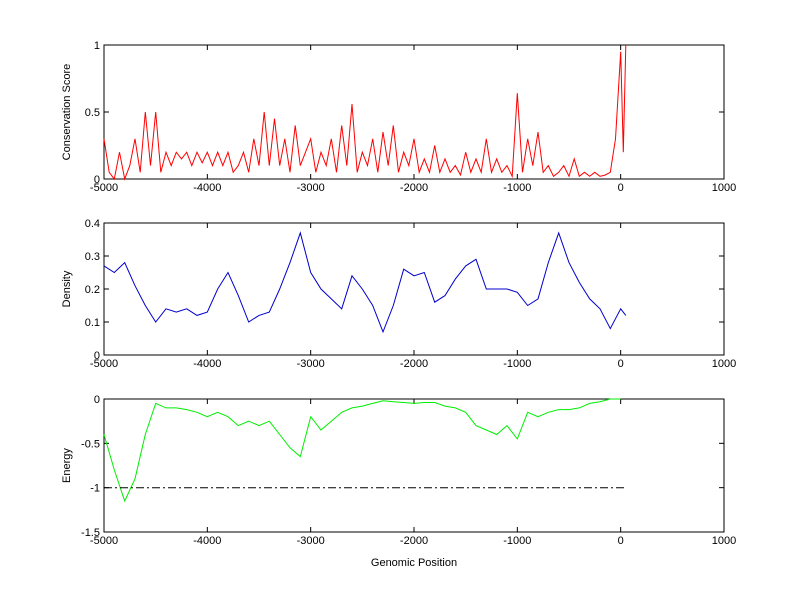 Image resolution: width=800 pixels, height=599 pixels. What do you see at coordinates (95, 489) in the screenshot?
I see `y-tick-label: -1` at bounding box center [95, 489].